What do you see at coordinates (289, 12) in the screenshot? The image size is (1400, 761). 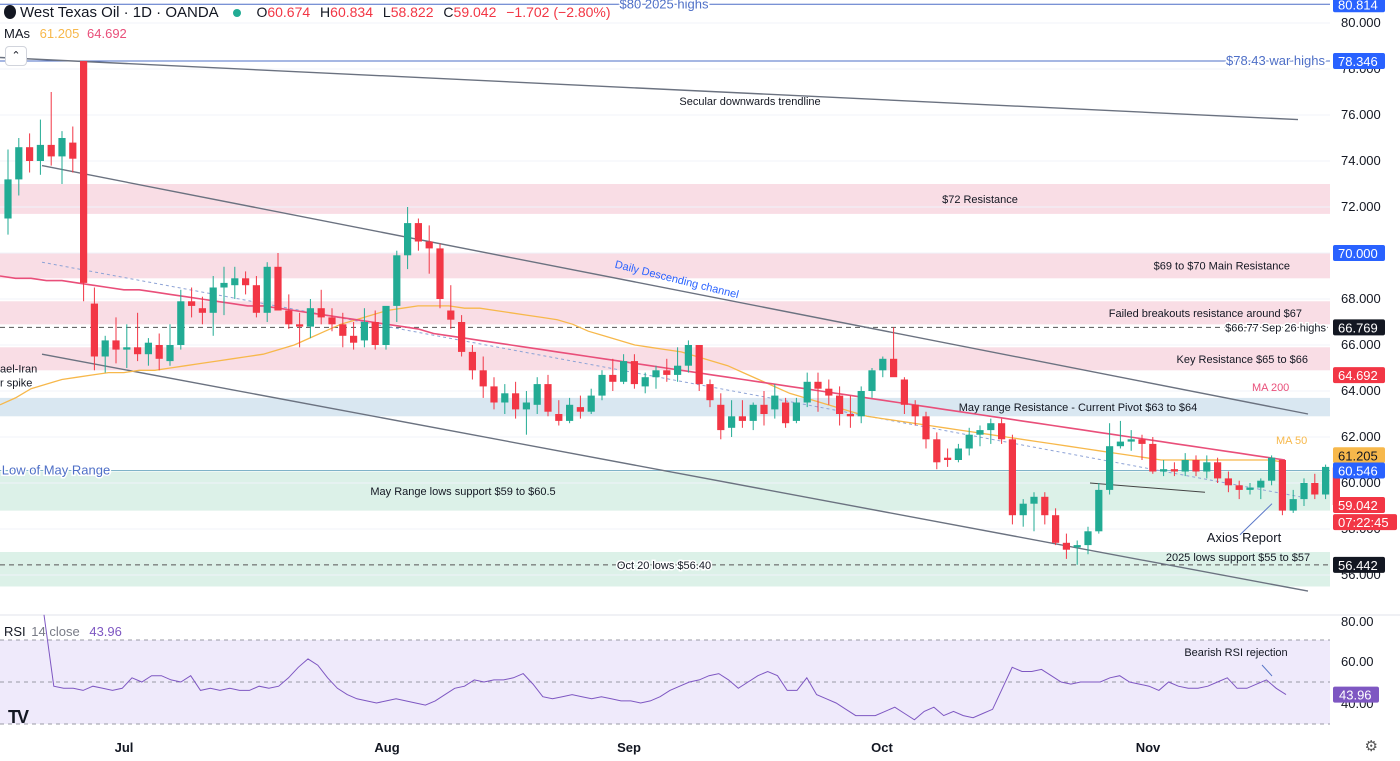 I see `open-value: 60.674` at bounding box center [289, 12].